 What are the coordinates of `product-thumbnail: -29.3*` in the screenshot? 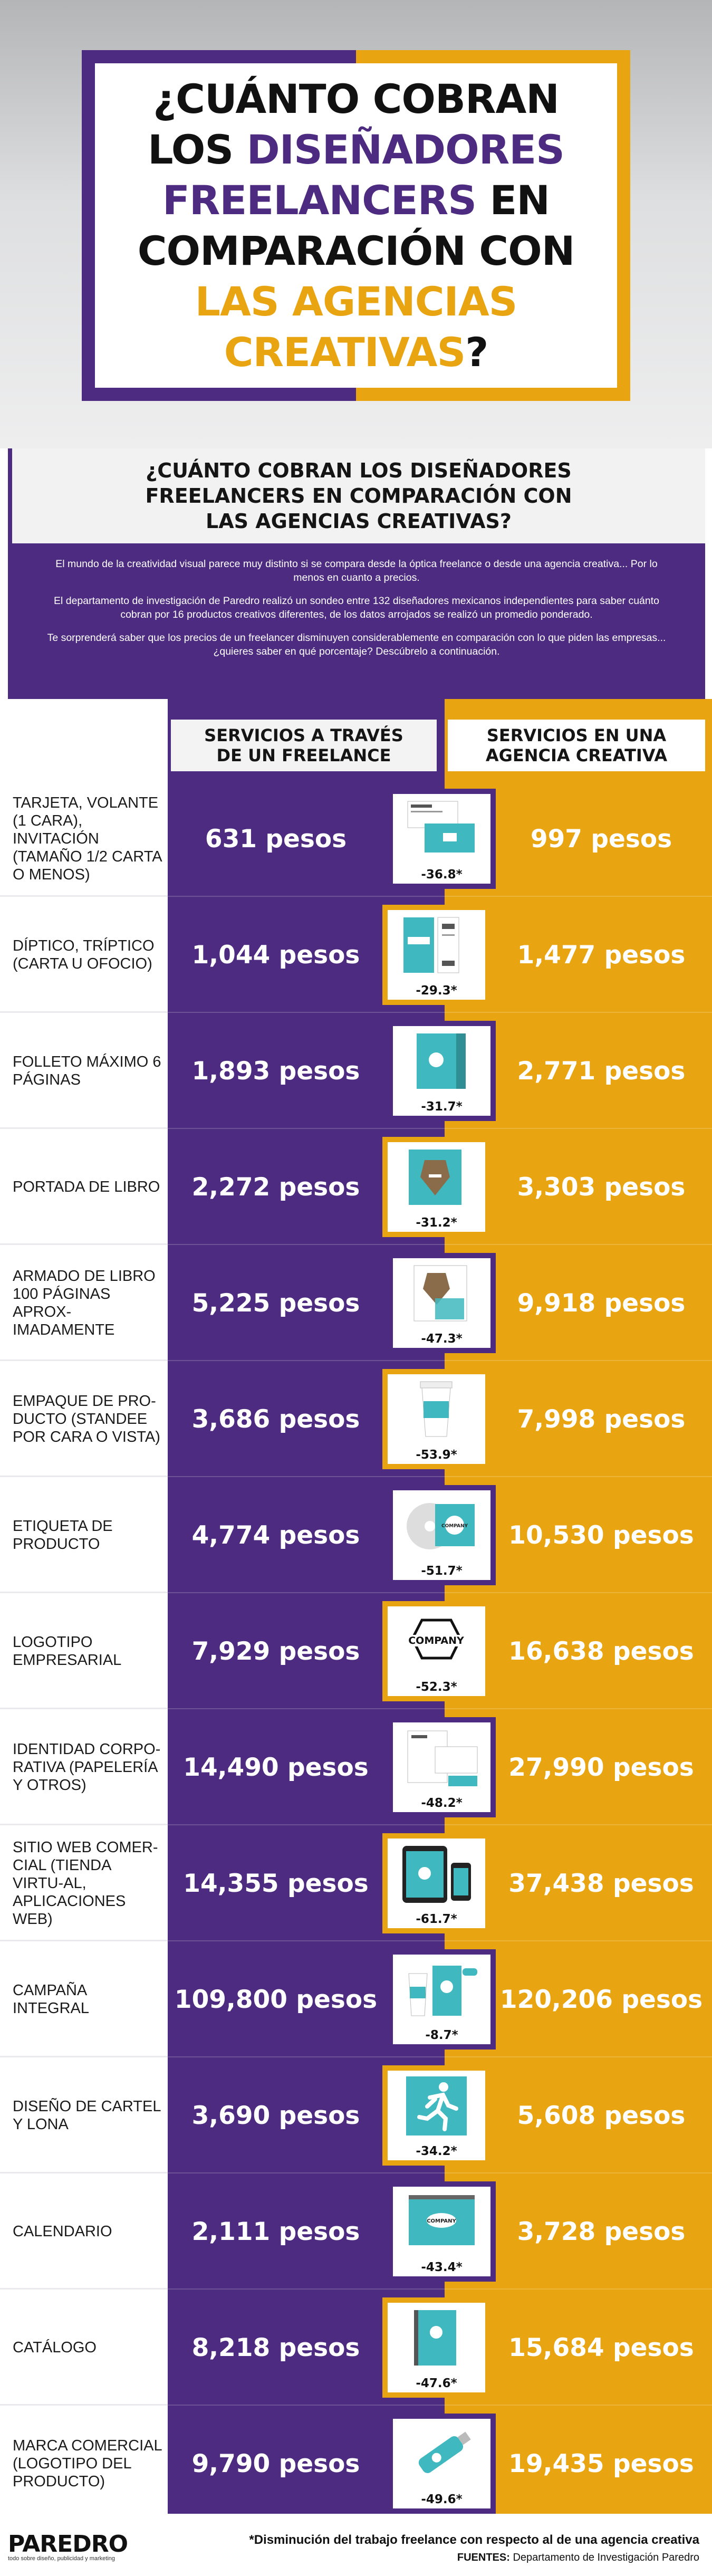 It's located at (436, 955).